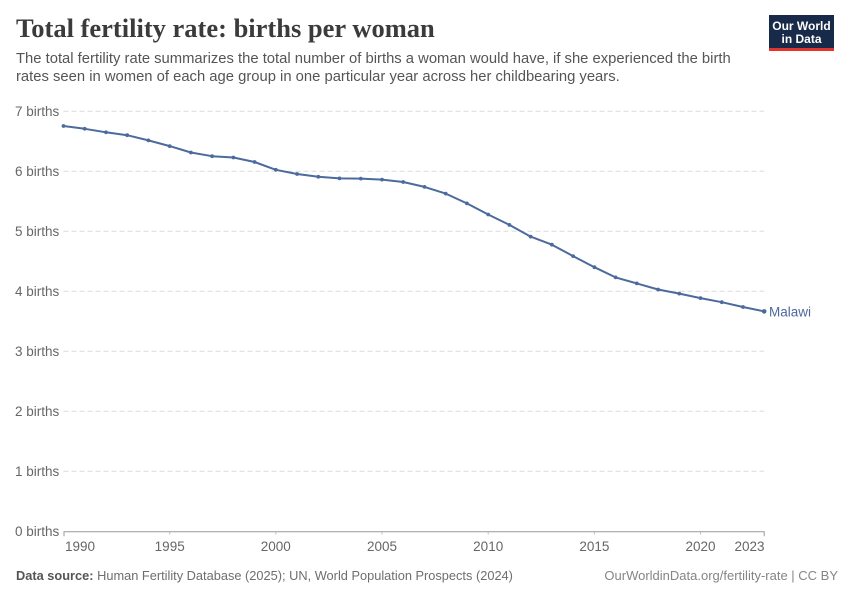 The width and height of the screenshot is (850, 600). Describe the element at coordinates (488, 546) in the screenshot. I see `svg-text: 2010` at that location.